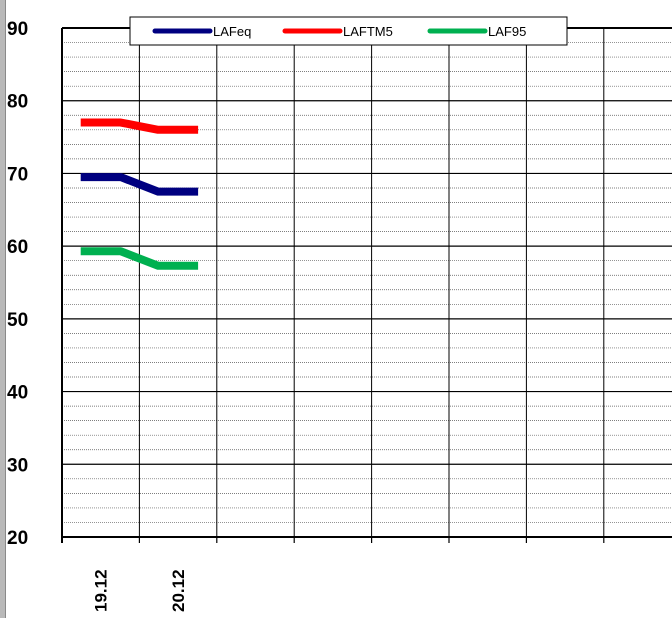 This screenshot has height=618, width=672. What do you see at coordinates (139, 194) in the screenshot?
I see `series-lines` at bounding box center [139, 194].